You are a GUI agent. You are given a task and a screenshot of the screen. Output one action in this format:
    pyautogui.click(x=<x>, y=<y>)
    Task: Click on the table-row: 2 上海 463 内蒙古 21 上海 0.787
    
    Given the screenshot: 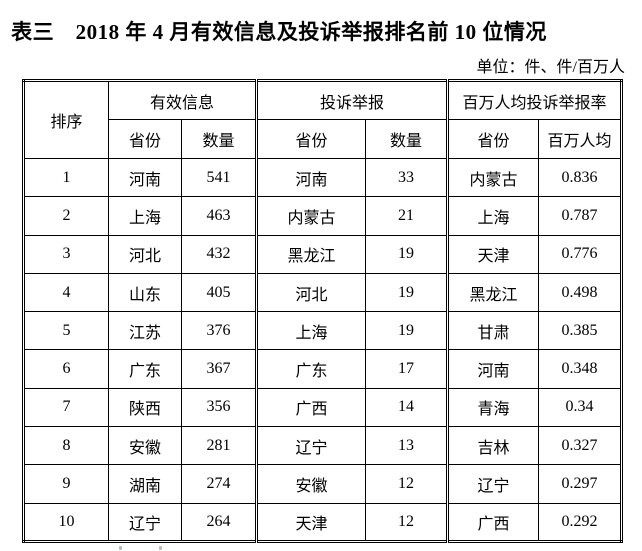 What is the action you would take?
    pyautogui.click(x=323, y=216)
    